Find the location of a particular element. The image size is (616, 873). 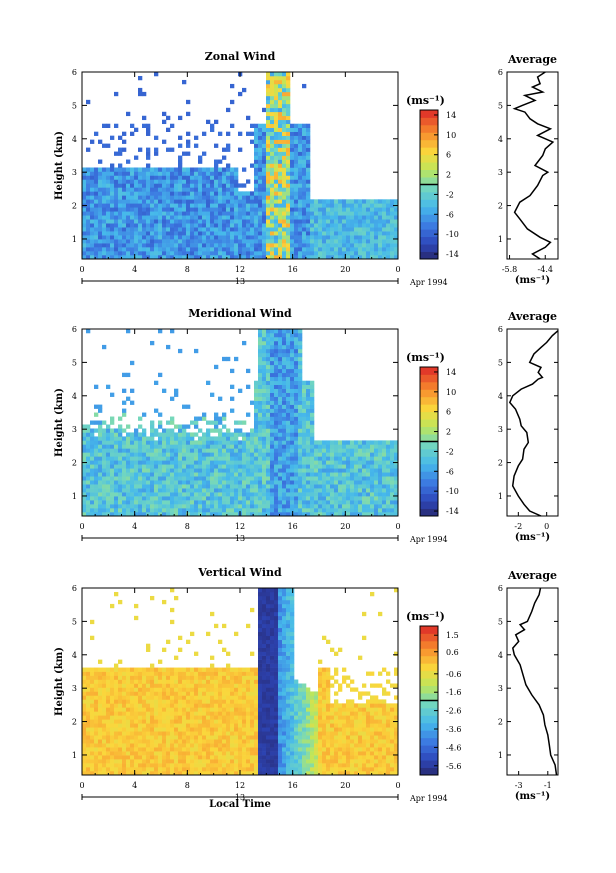

avg-y-tick-label: 2 is located at coordinates (500, 463).